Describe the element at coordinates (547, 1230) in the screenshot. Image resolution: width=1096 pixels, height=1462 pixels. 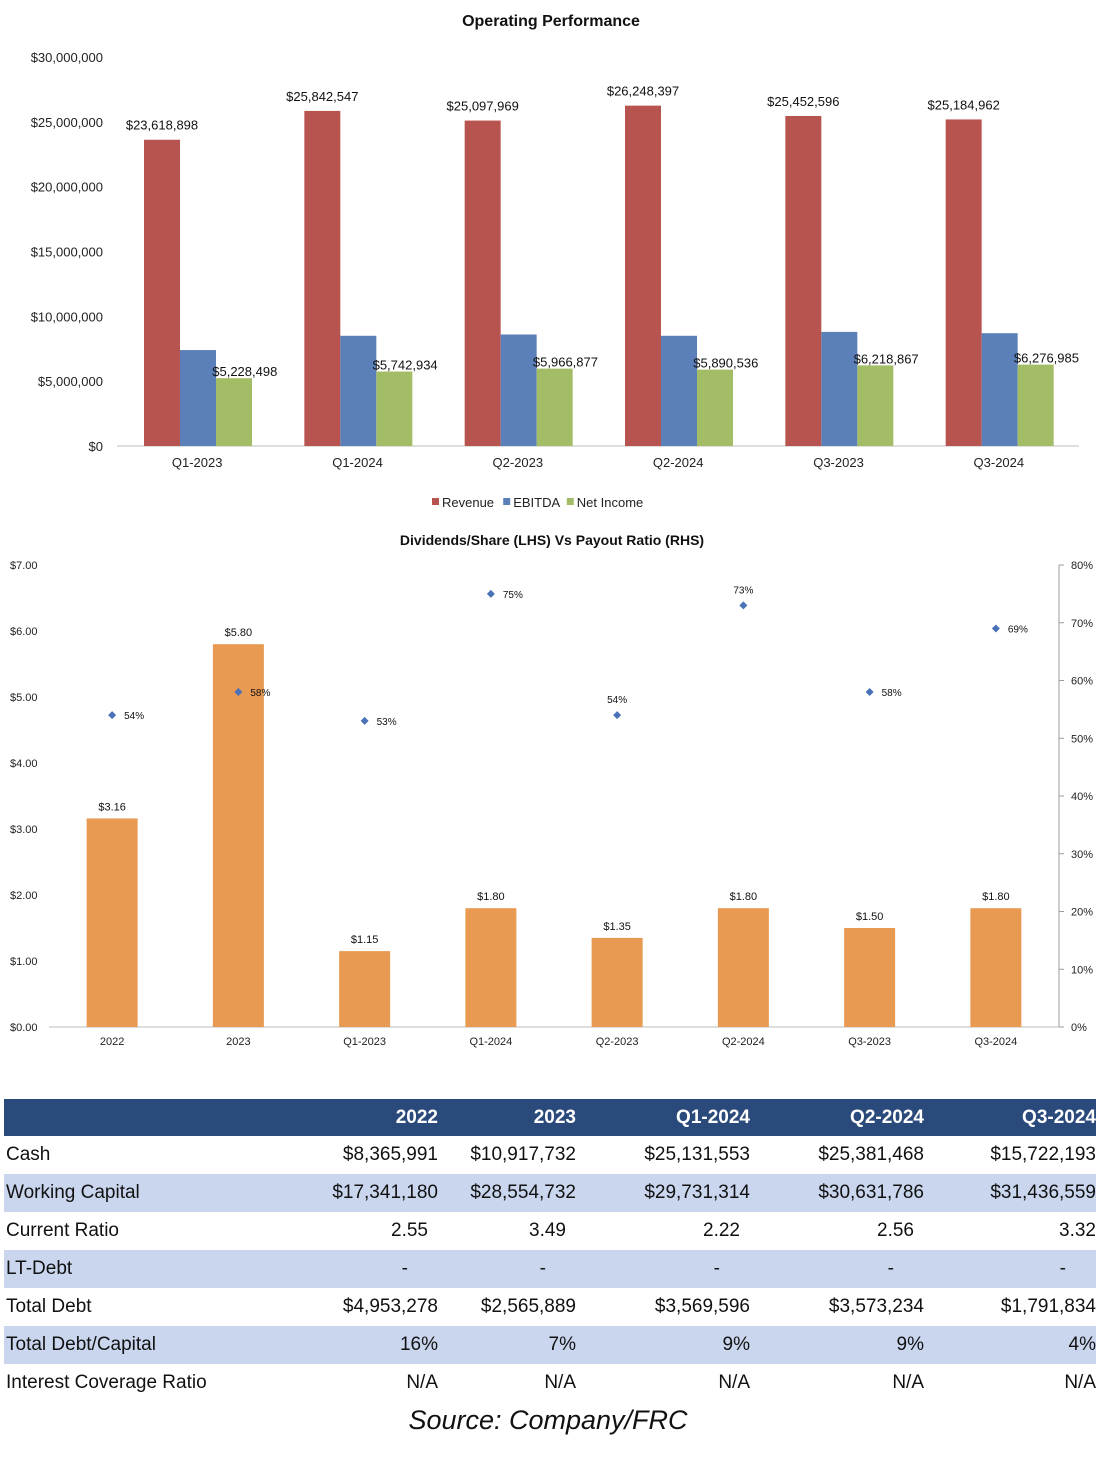
I see `table-cell: 3.49` at that location.